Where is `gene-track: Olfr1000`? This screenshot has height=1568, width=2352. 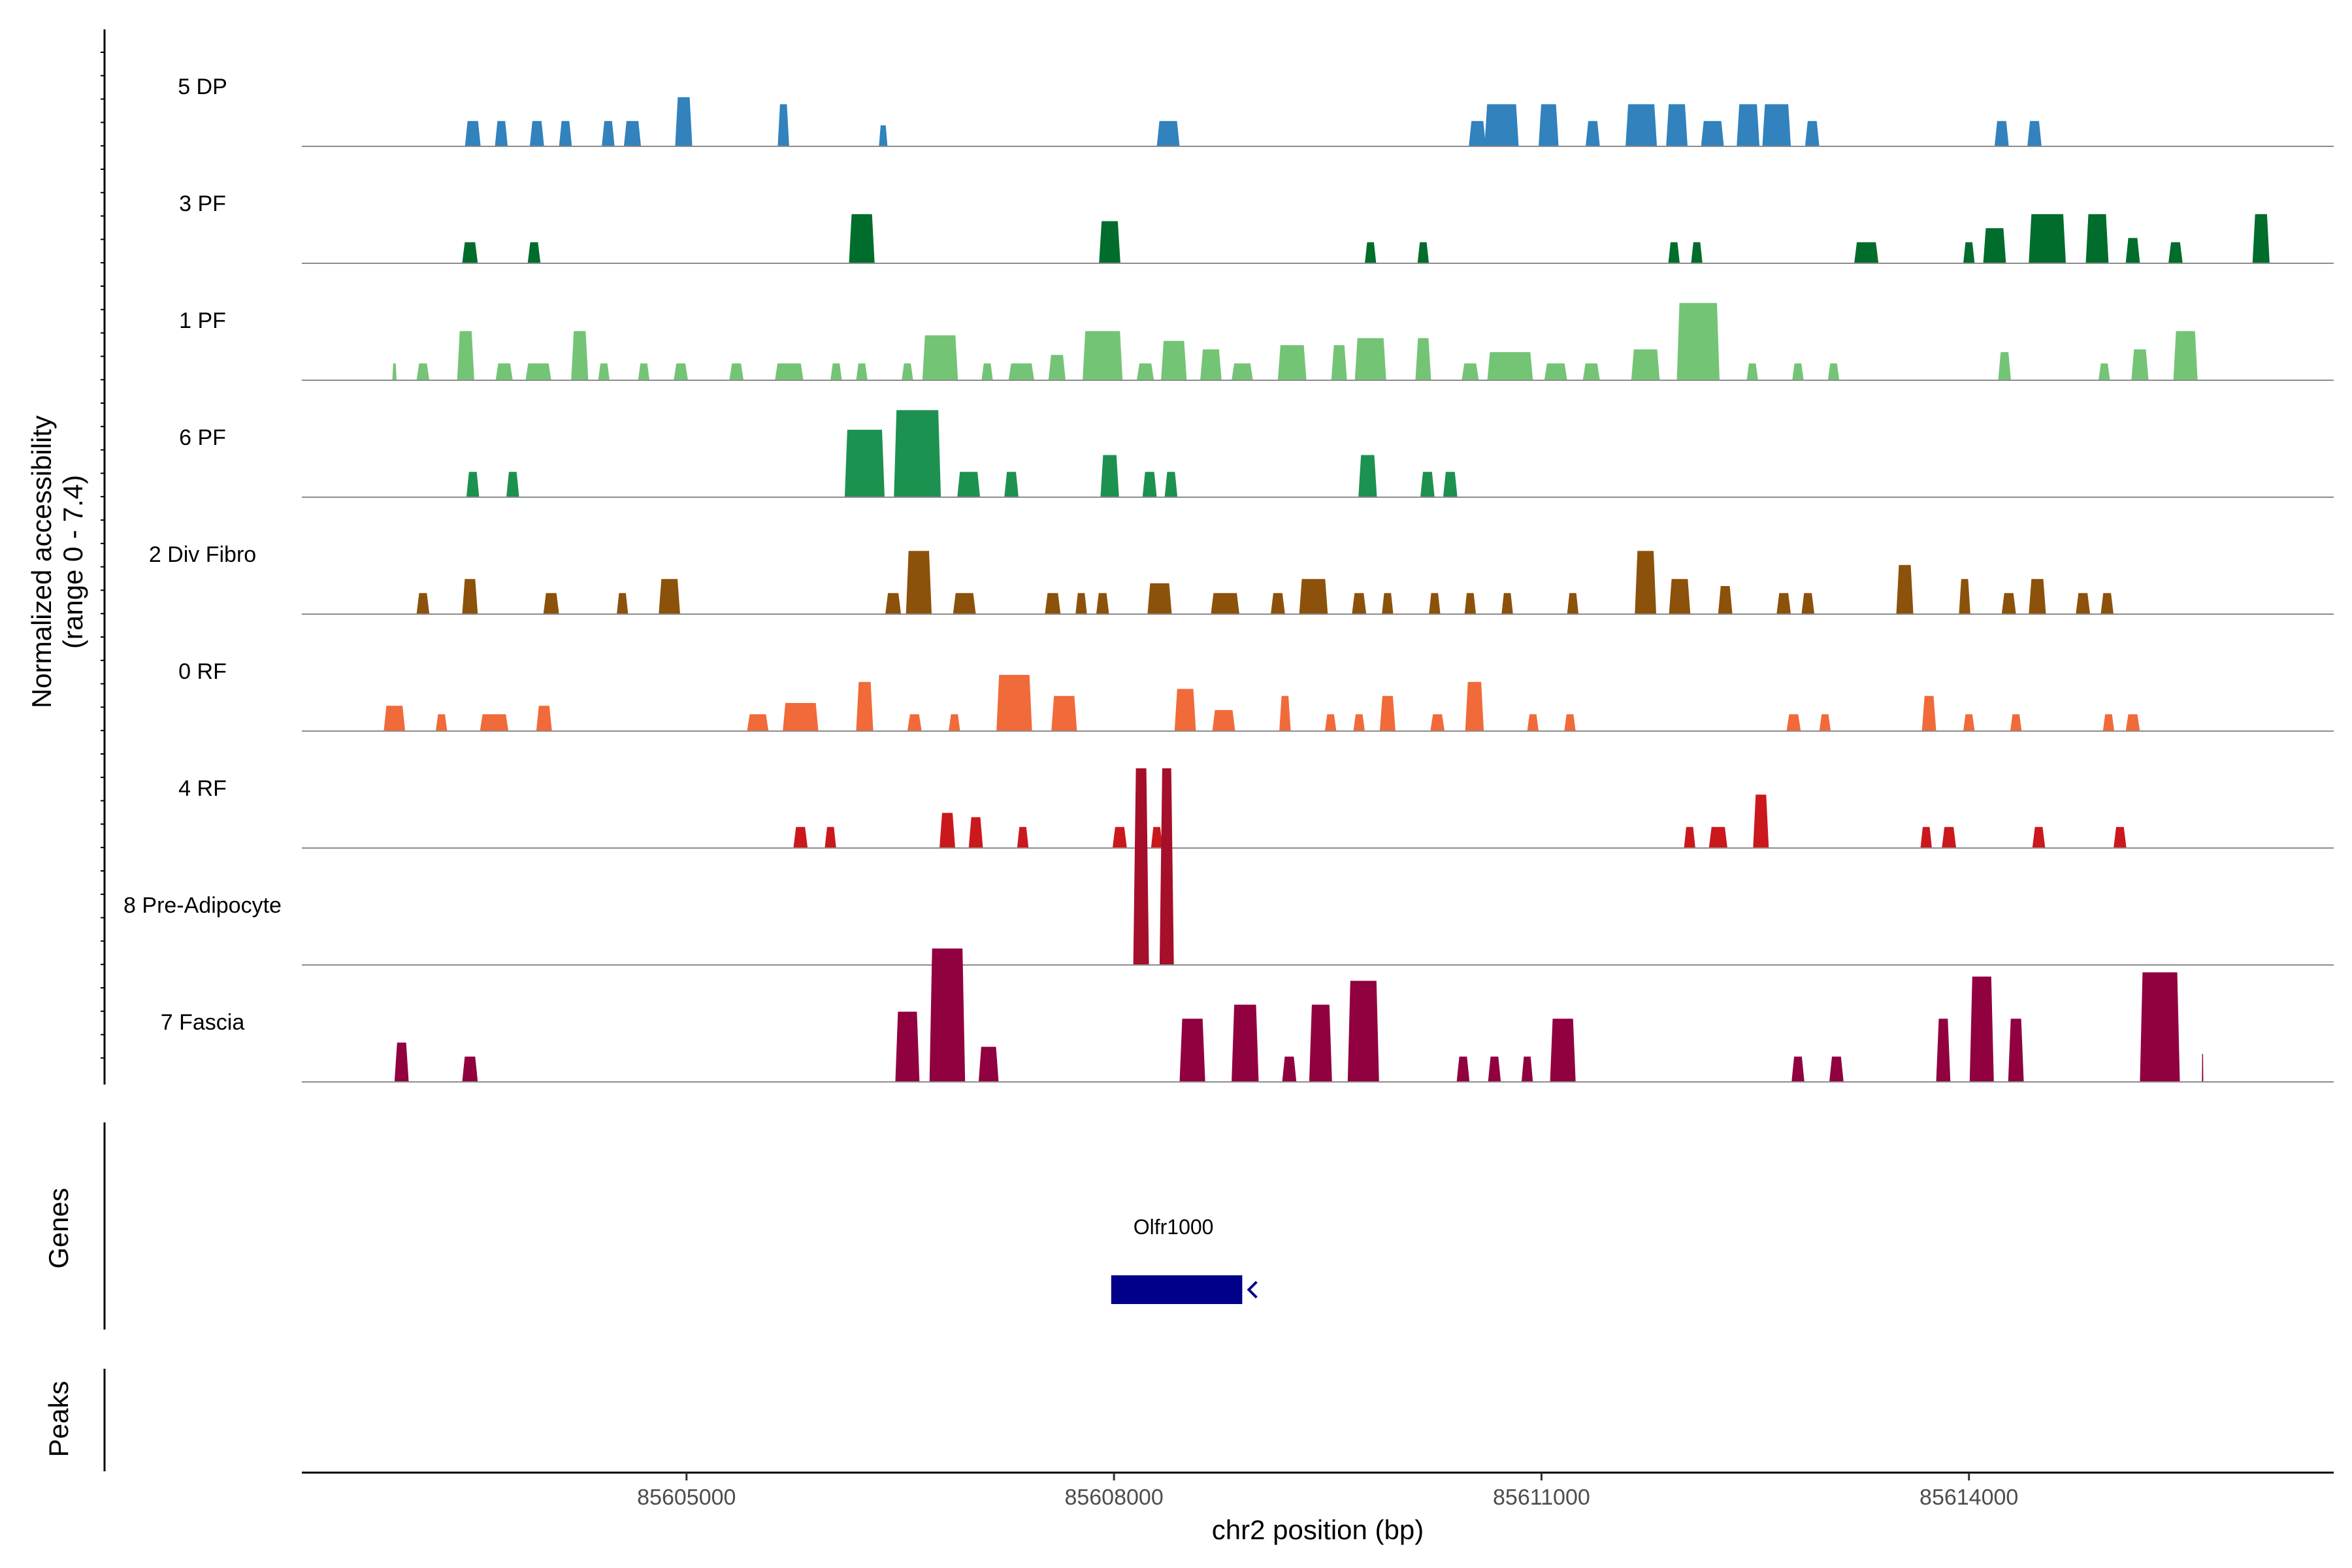 gene-track: Olfr1000 is located at coordinates (1184, 1259).